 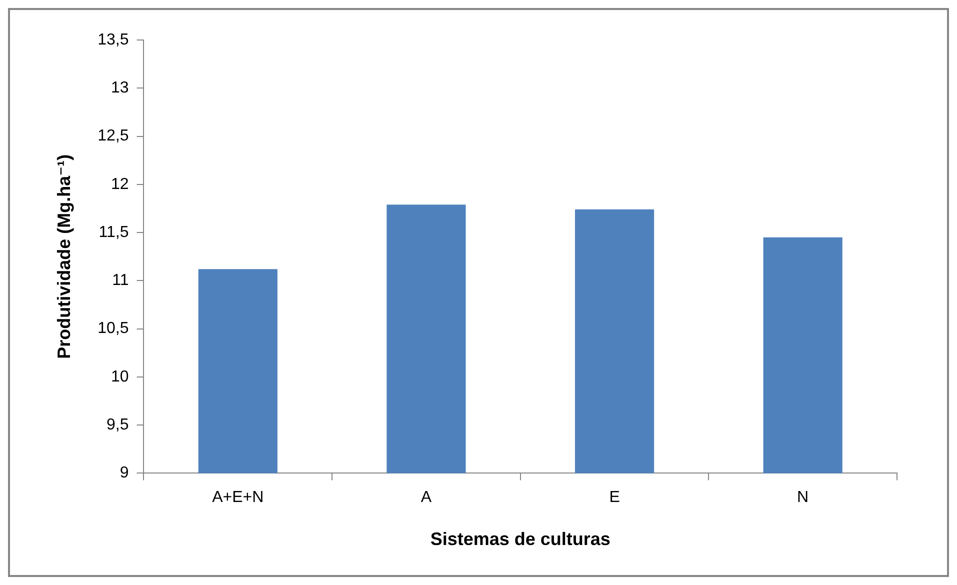 What do you see at coordinates (113, 136) in the screenshot?
I see `y-tick-label: 12,5` at bounding box center [113, 136].